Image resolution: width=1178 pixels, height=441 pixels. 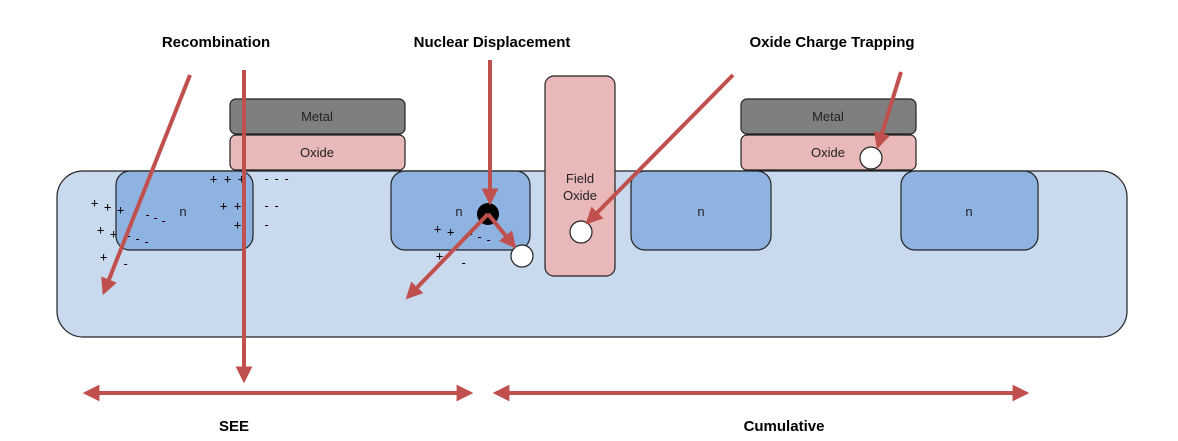 I want to click on field-oxide-trapping-arrow, so click(x=660, y=149).